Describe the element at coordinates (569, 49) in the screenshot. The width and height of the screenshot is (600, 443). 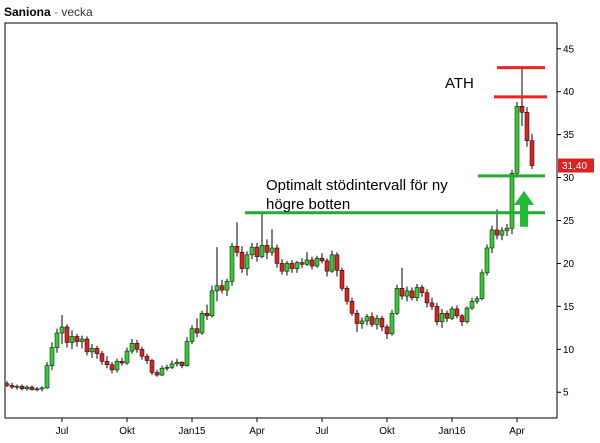
I see `y-tick-label: 45` at that location.